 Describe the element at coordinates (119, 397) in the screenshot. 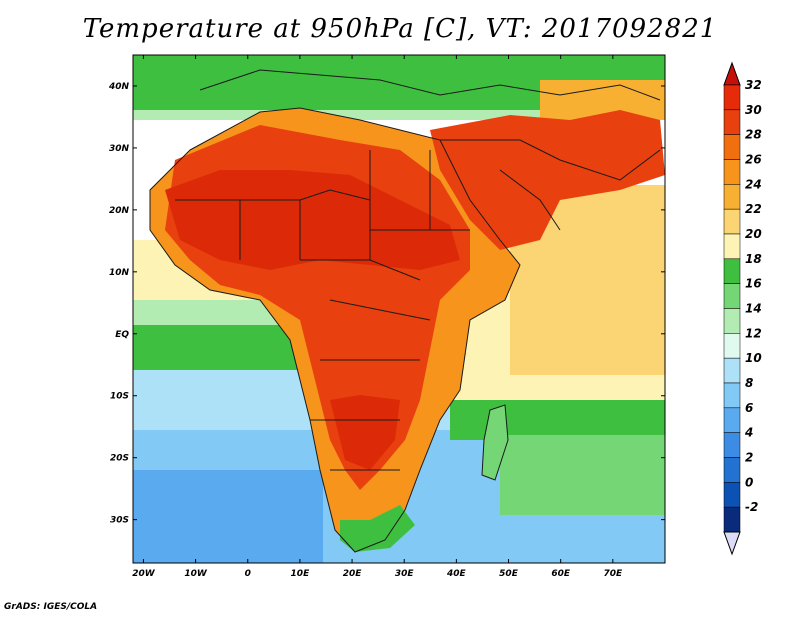

I see `lat-label: 10S` at that location.